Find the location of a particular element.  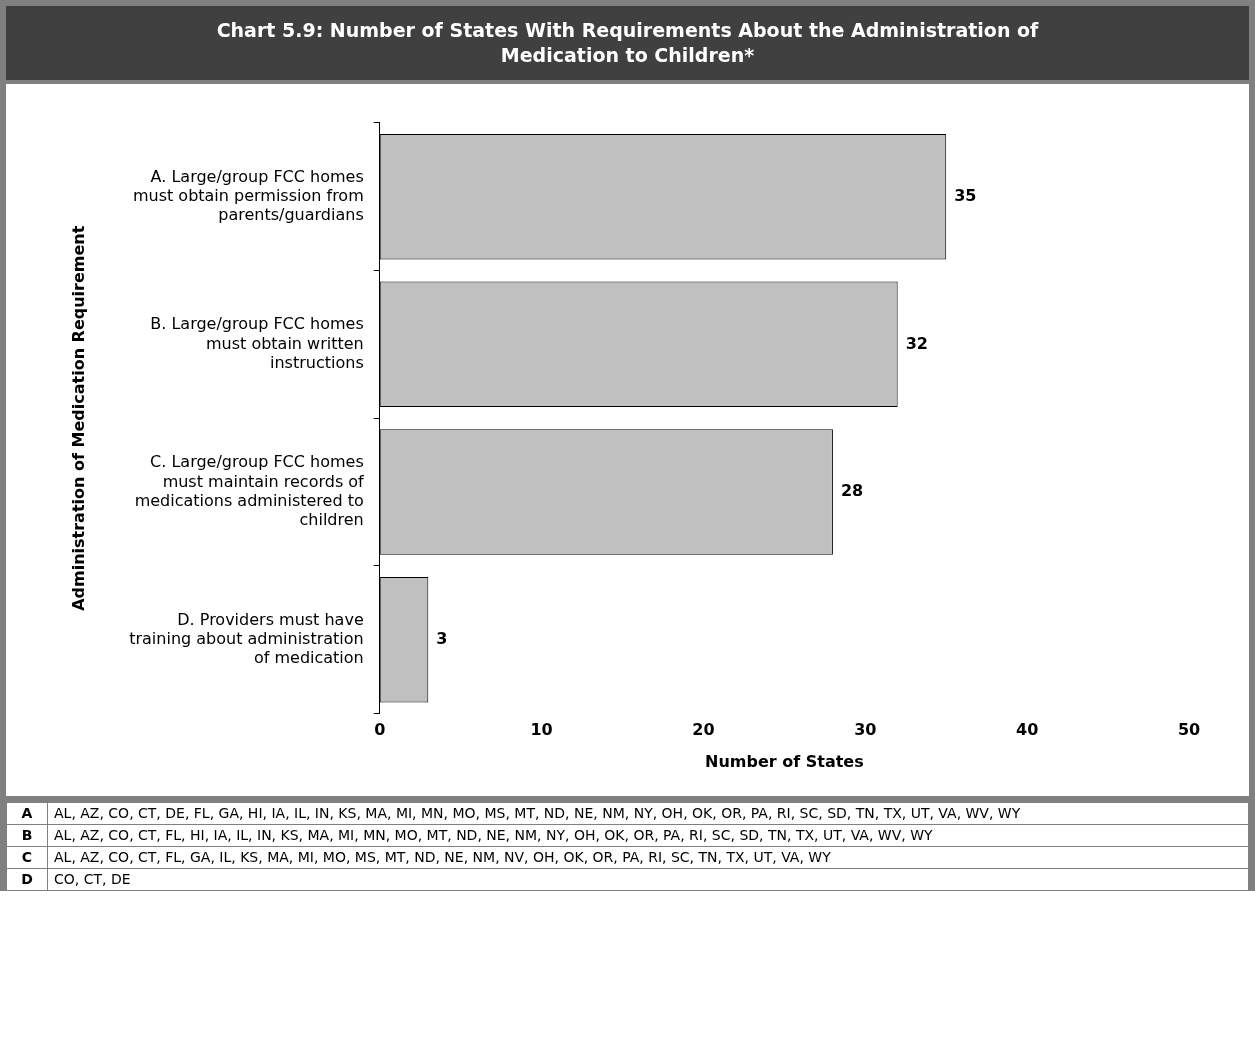

x-tick-label: 30 is located at coordinates (865, 730).